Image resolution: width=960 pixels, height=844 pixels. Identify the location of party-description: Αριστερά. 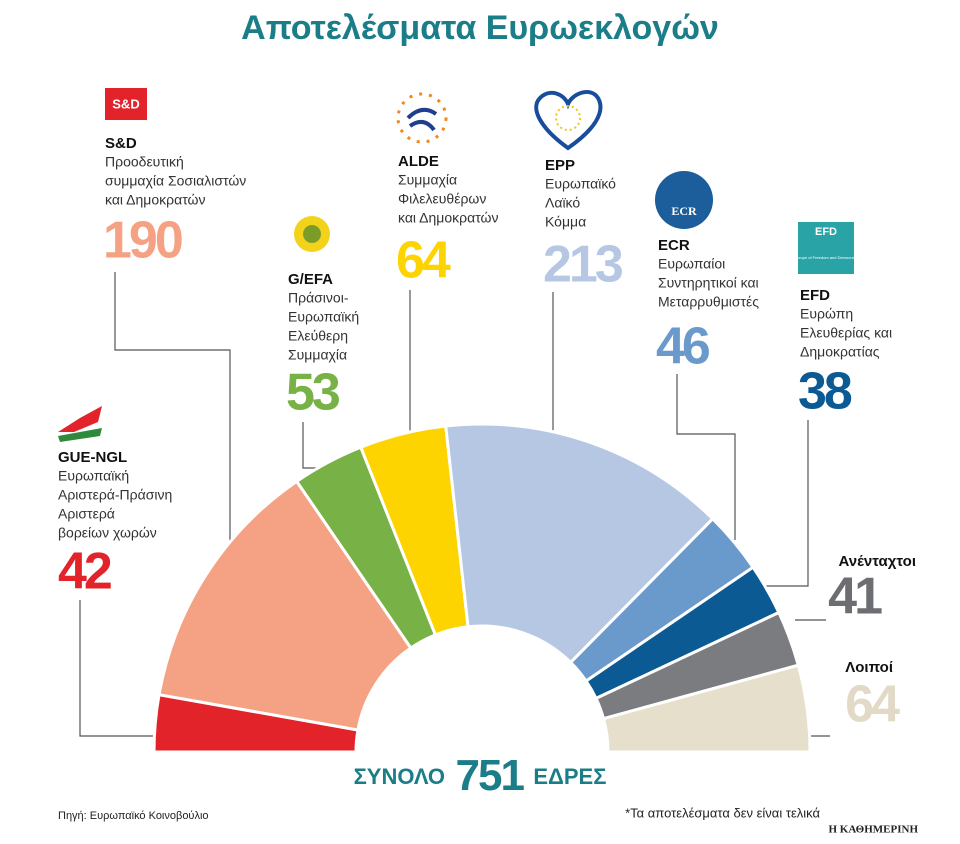
(86, 514).